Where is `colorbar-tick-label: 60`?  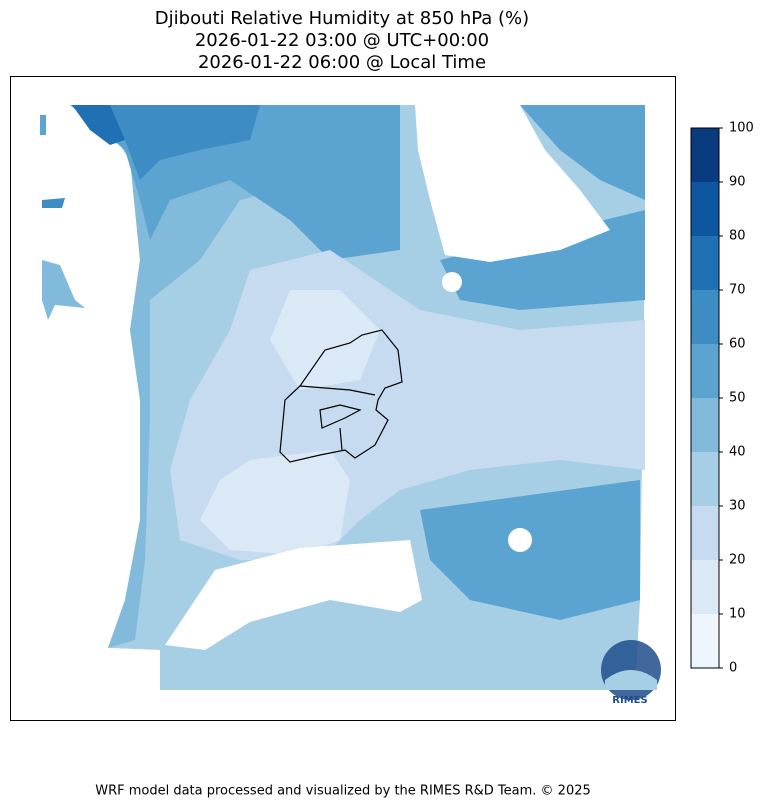 colorbar-tick-label: 60 is located at coordinates (737, 344).